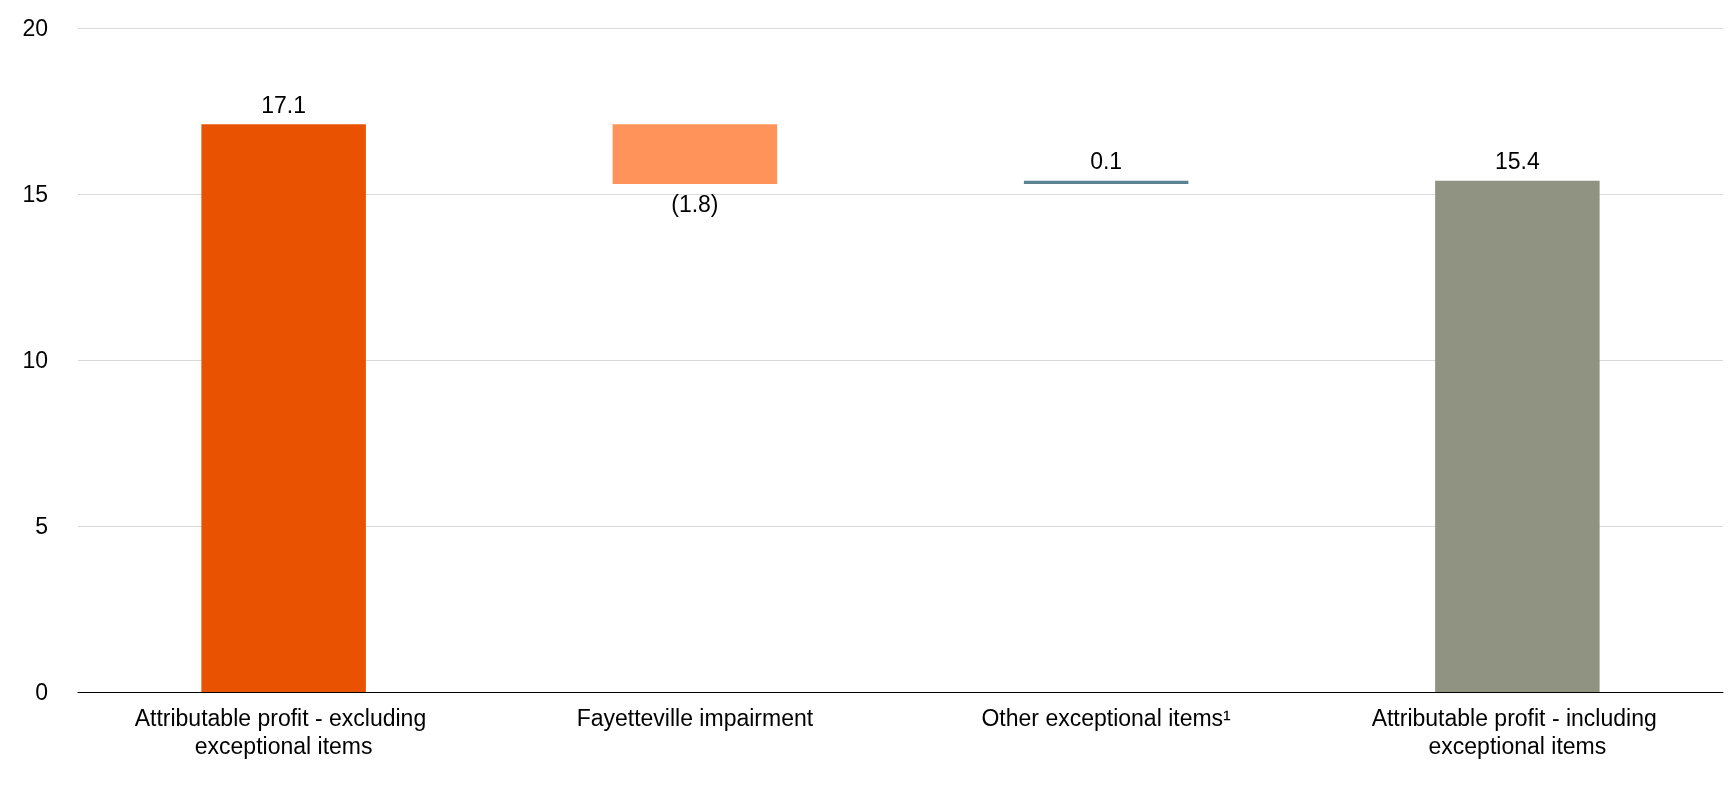 The image size is (1735, 792). Describe the element at coordinates (35, 194) in the screenshot. I see `y-tick-label: 15` at that location.